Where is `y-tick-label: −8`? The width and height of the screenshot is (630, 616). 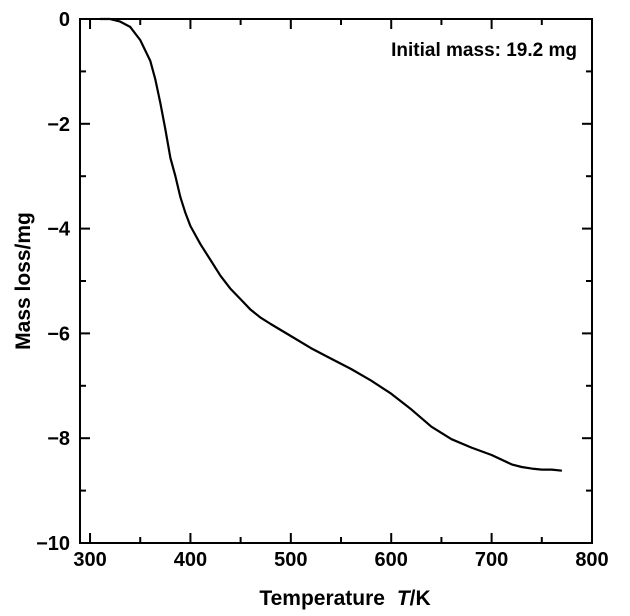
y-tick-label: −8 is located at coordinates (58, 439).